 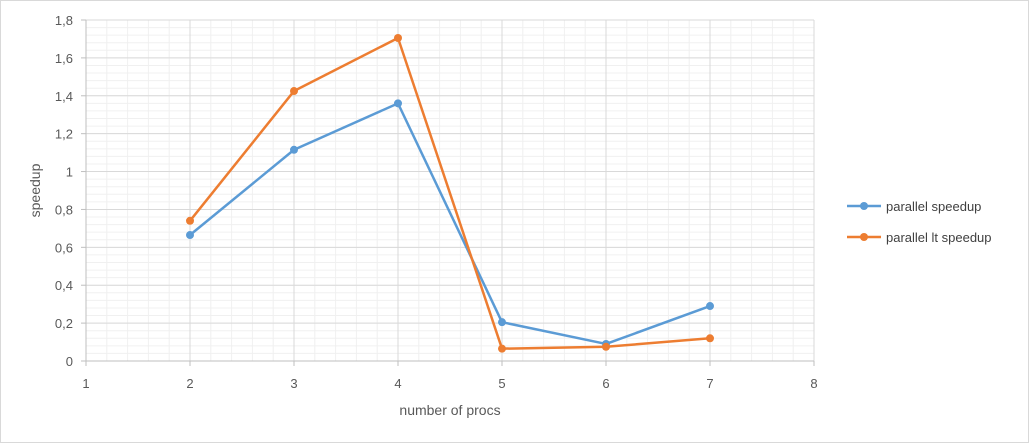 What do you see at coordinates (501, 383) in the screenshot?
I see `x-tick-label: 5` at bounding box center [501, 383].